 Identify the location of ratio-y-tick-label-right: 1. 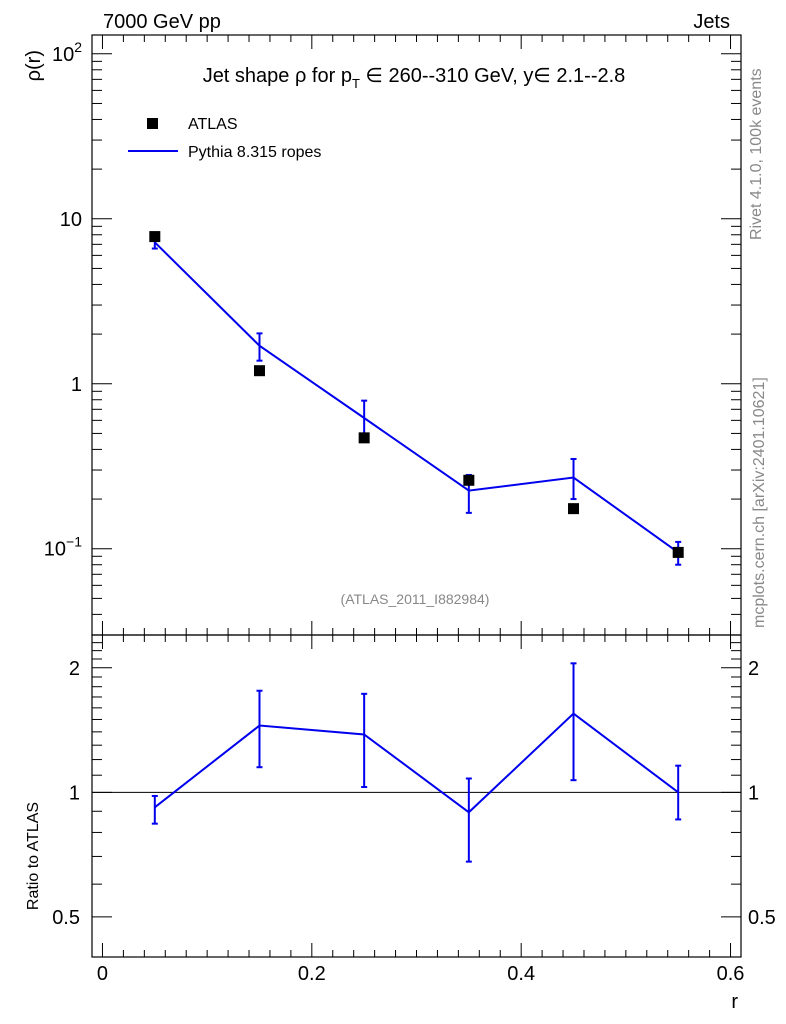
(753, 793).